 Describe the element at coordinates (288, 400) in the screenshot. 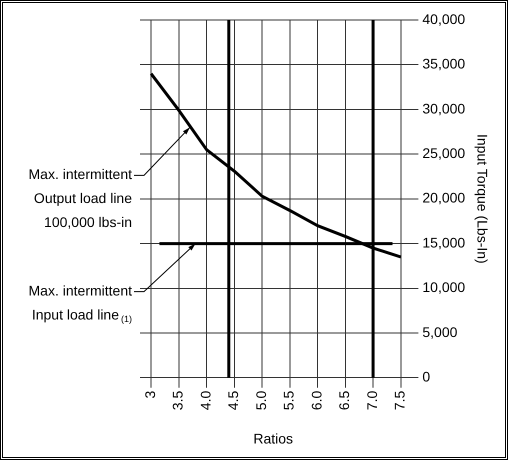

I see `x-tick-label: 5.5` at that location.